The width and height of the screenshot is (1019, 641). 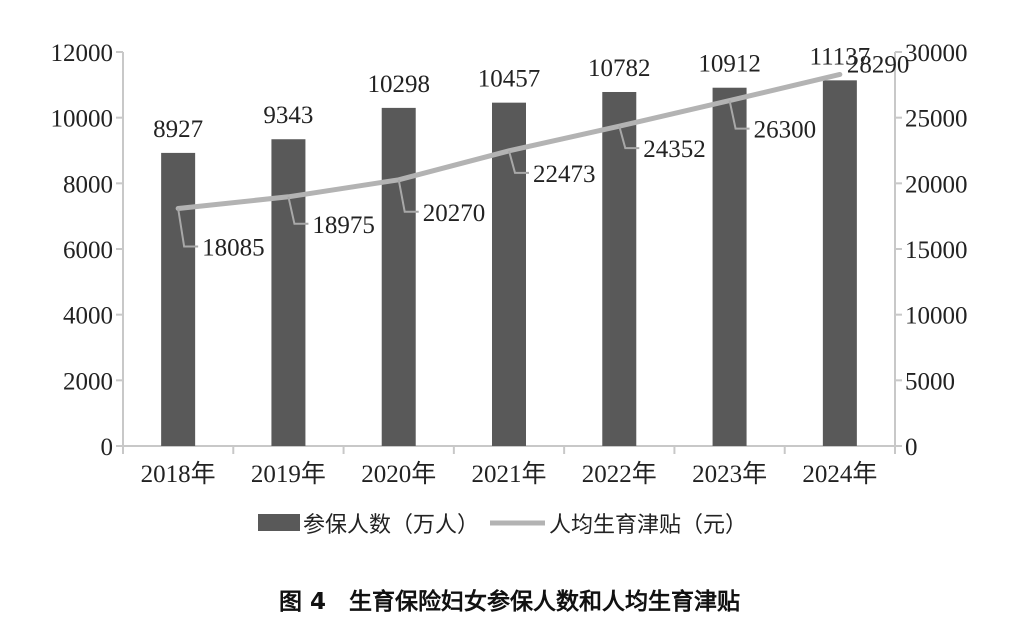 What do you see at coordinates (454, 213) in the screenshot?
I see `line-value-label: 20270` at bounding box center [454, 213].